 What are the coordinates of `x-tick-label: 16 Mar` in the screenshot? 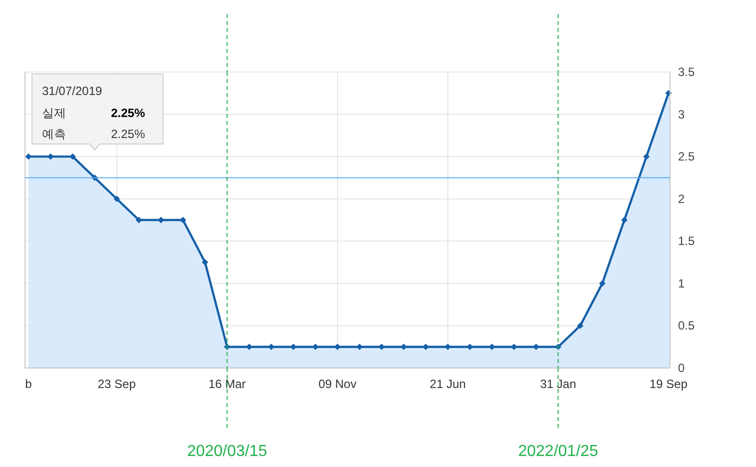 It's located at (227, 384).